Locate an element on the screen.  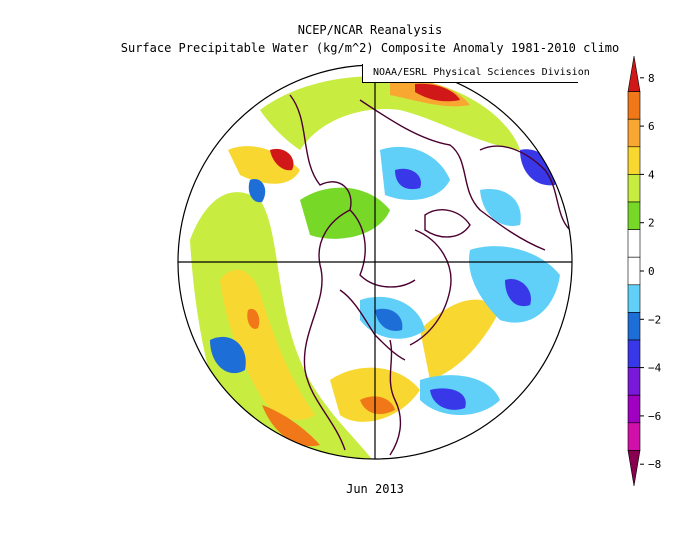
colorbar: 8 6 4 2 0 −2 −4 −6 −8 is located at coordinates (644, 271).